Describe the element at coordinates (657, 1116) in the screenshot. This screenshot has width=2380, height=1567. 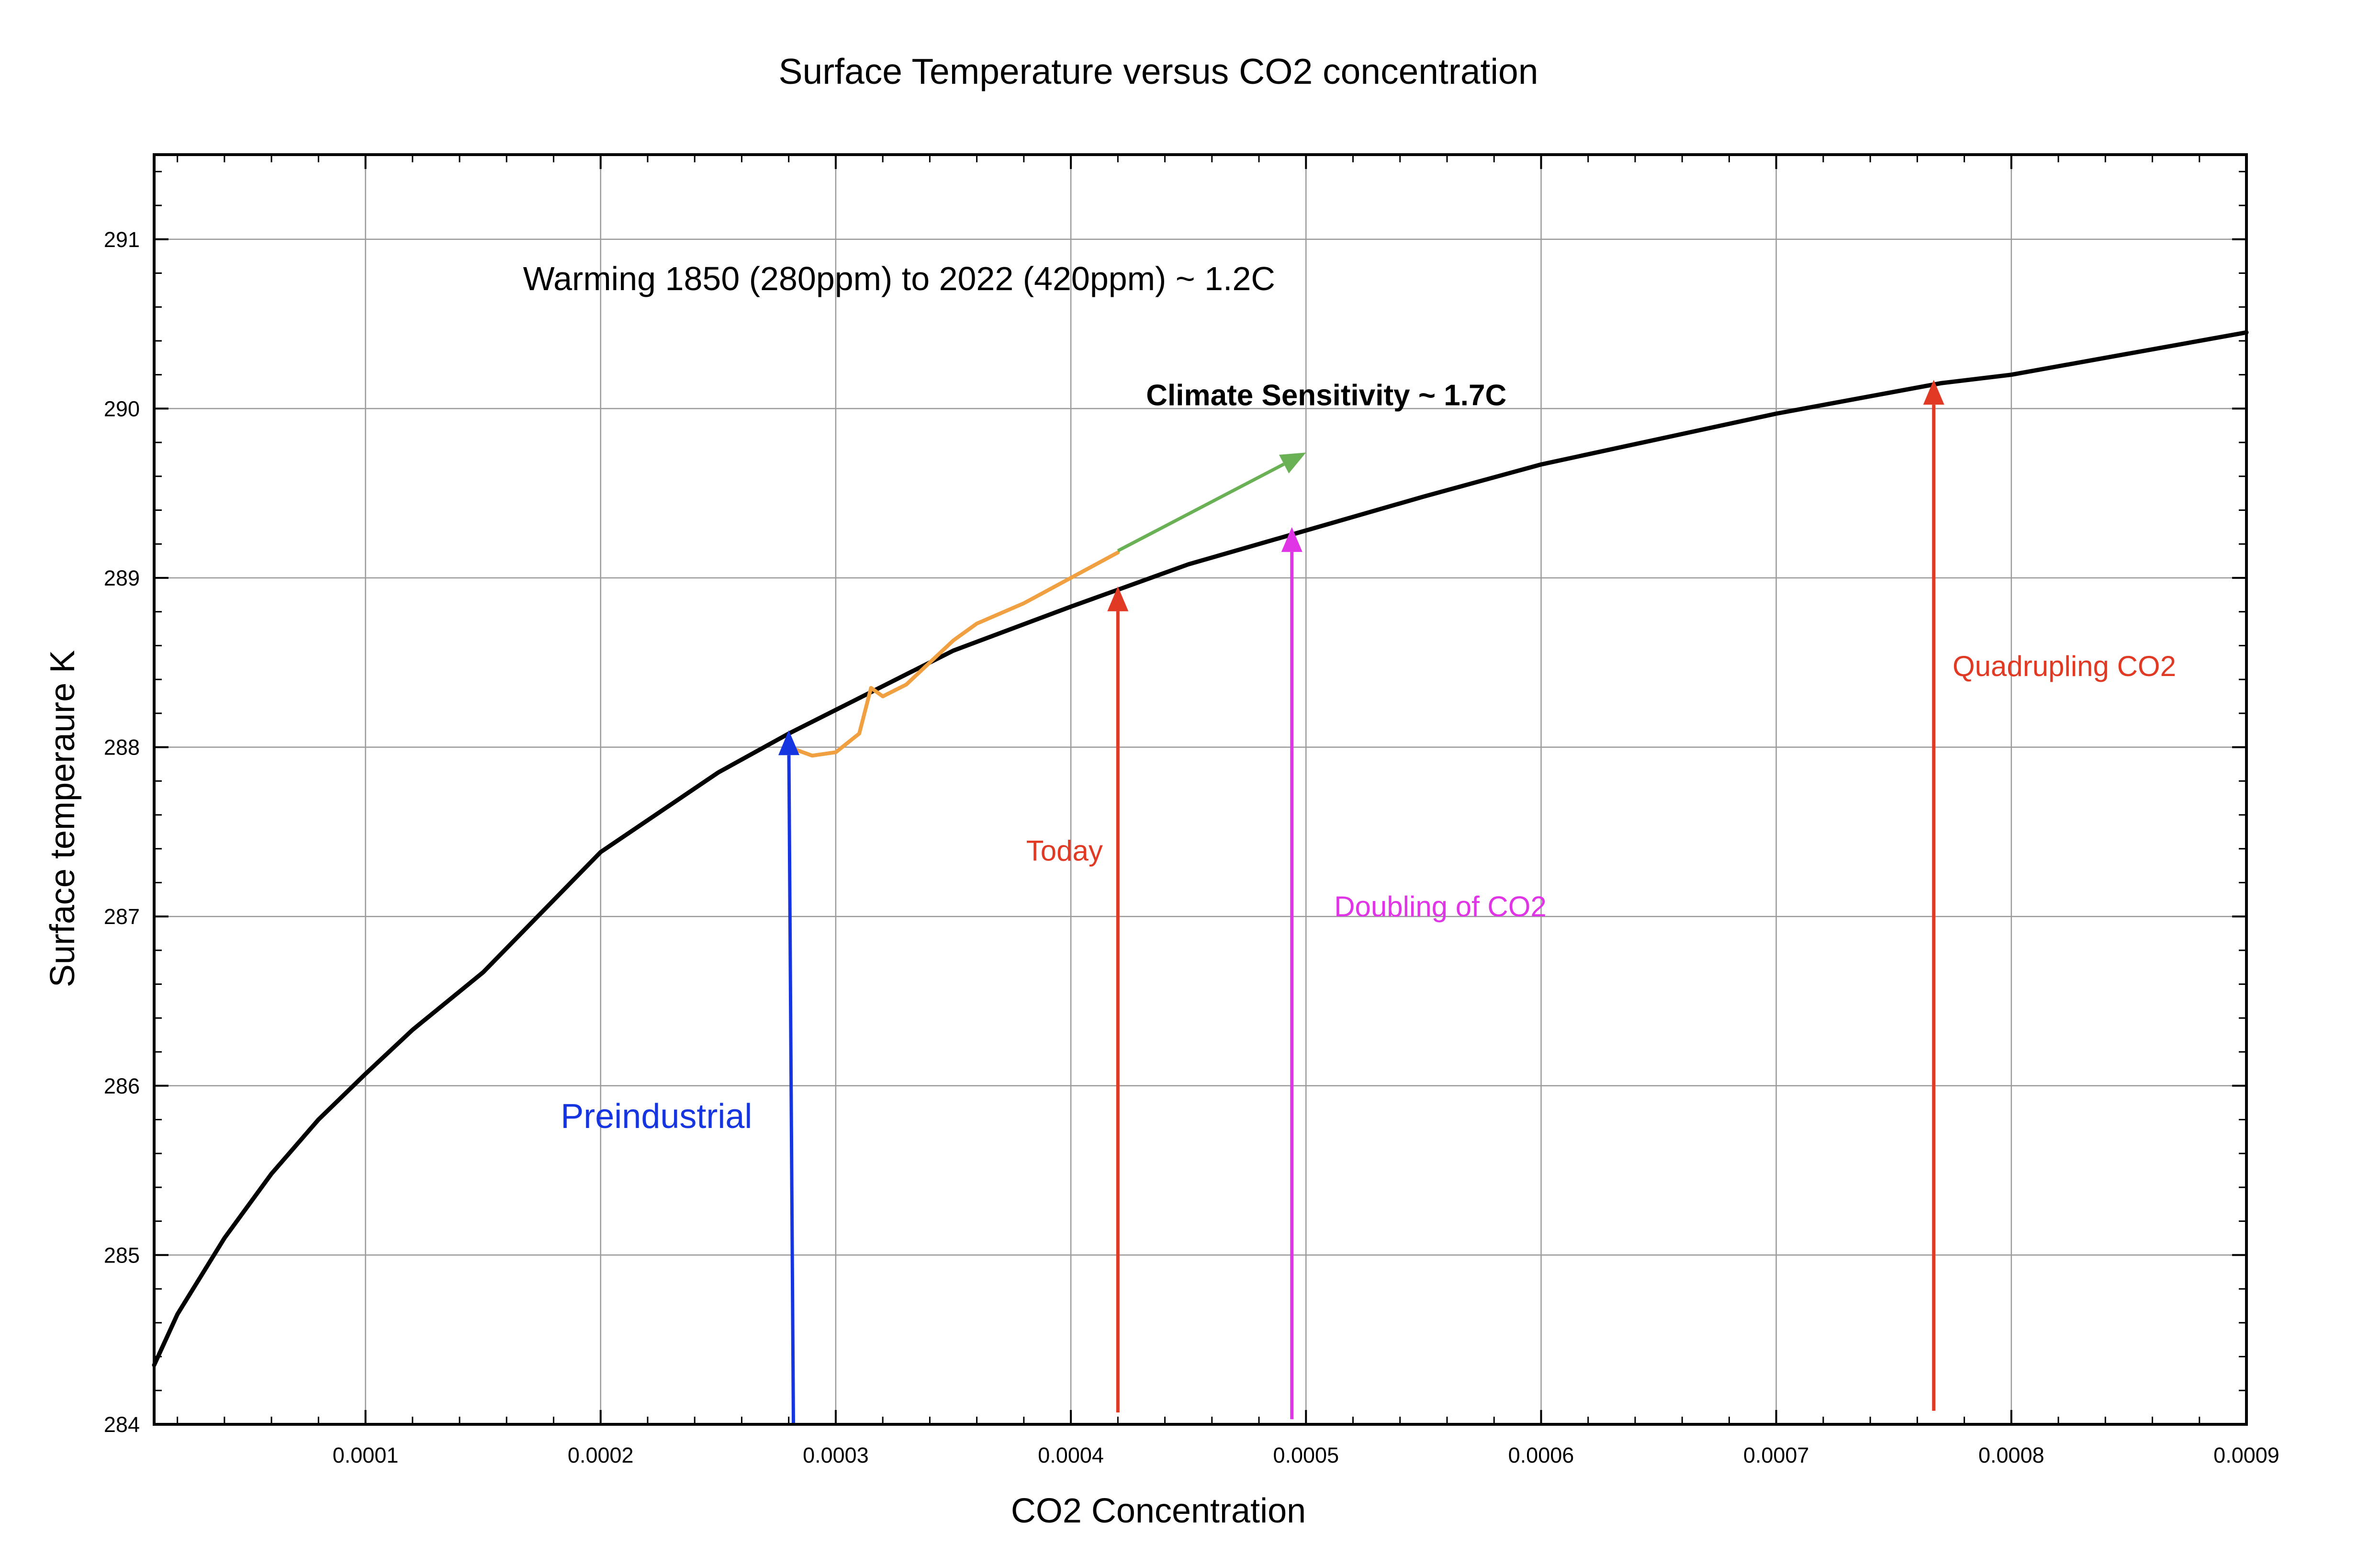
I see `preindustrial-label: Preindustrial` at that location.